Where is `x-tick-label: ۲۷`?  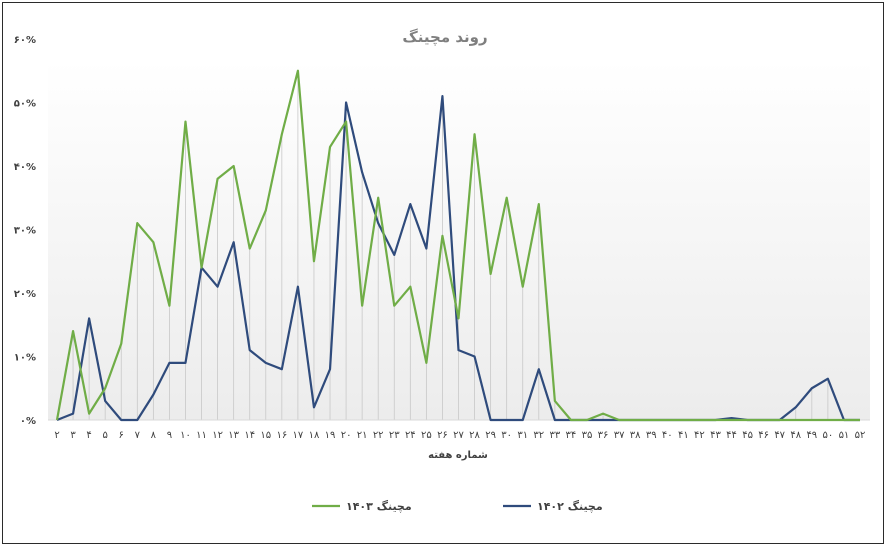 x-tick-label: ۲۷ is located at coordinates (458, 435).